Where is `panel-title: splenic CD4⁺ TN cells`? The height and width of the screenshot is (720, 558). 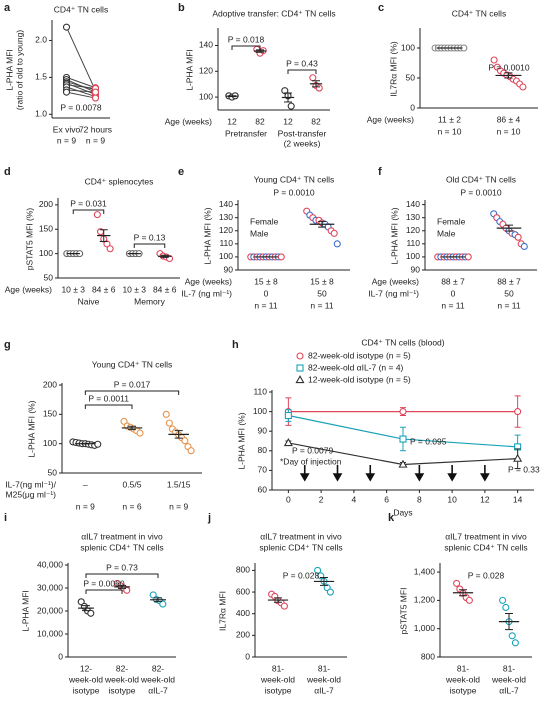
panel-title: splenic CD4⁺ TN cells is located at coordinates (300, 547).